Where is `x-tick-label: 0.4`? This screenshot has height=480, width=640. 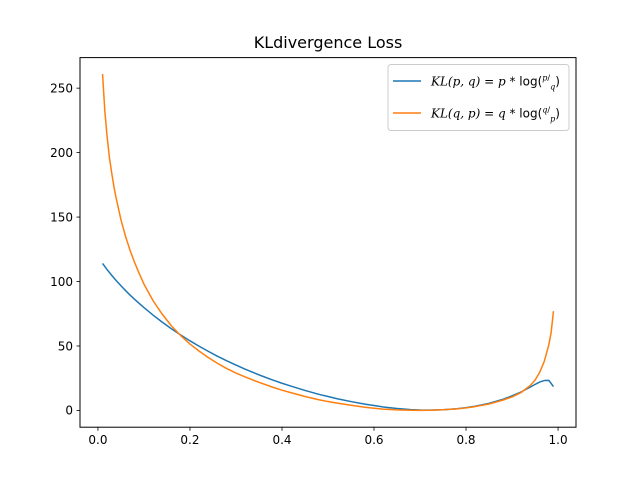
x-tick-label: 0.4 is located at coordinates (281, 440).